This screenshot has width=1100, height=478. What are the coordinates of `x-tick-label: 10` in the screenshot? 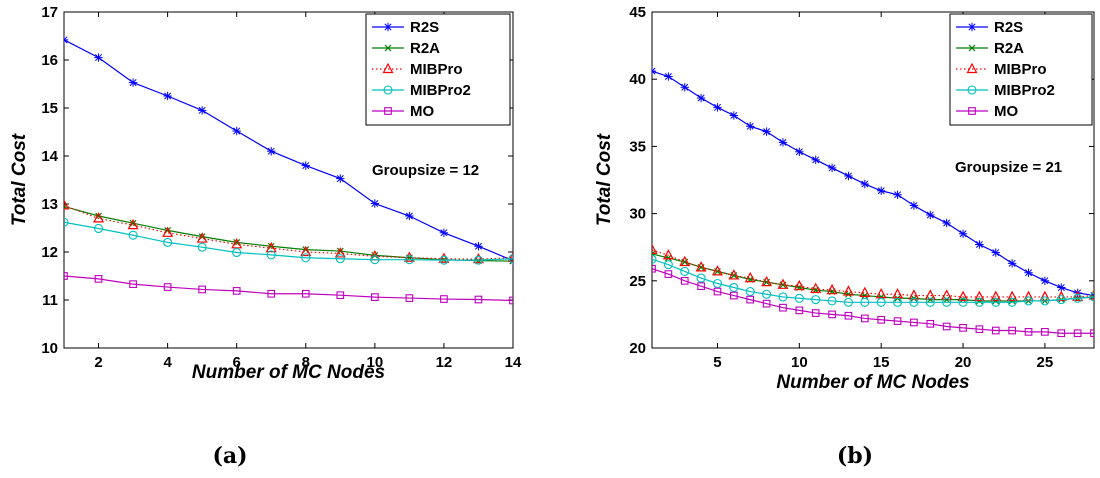 It's located at (375, 362).